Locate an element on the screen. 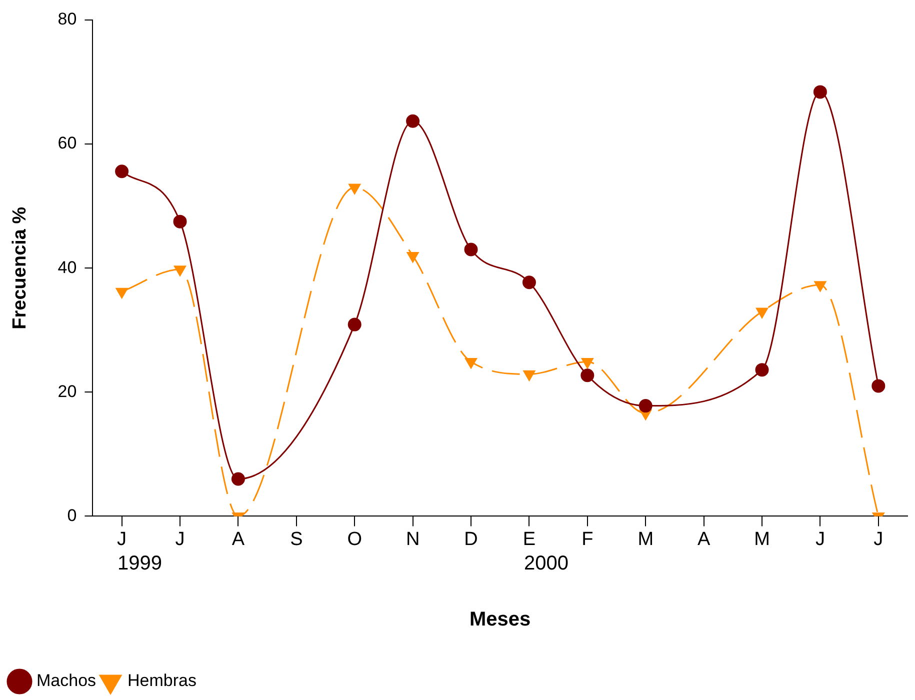 Image resolution: width=915 pixels, height=700 pixels. y-tick-label: 40 is located at coordinates (67, 267).